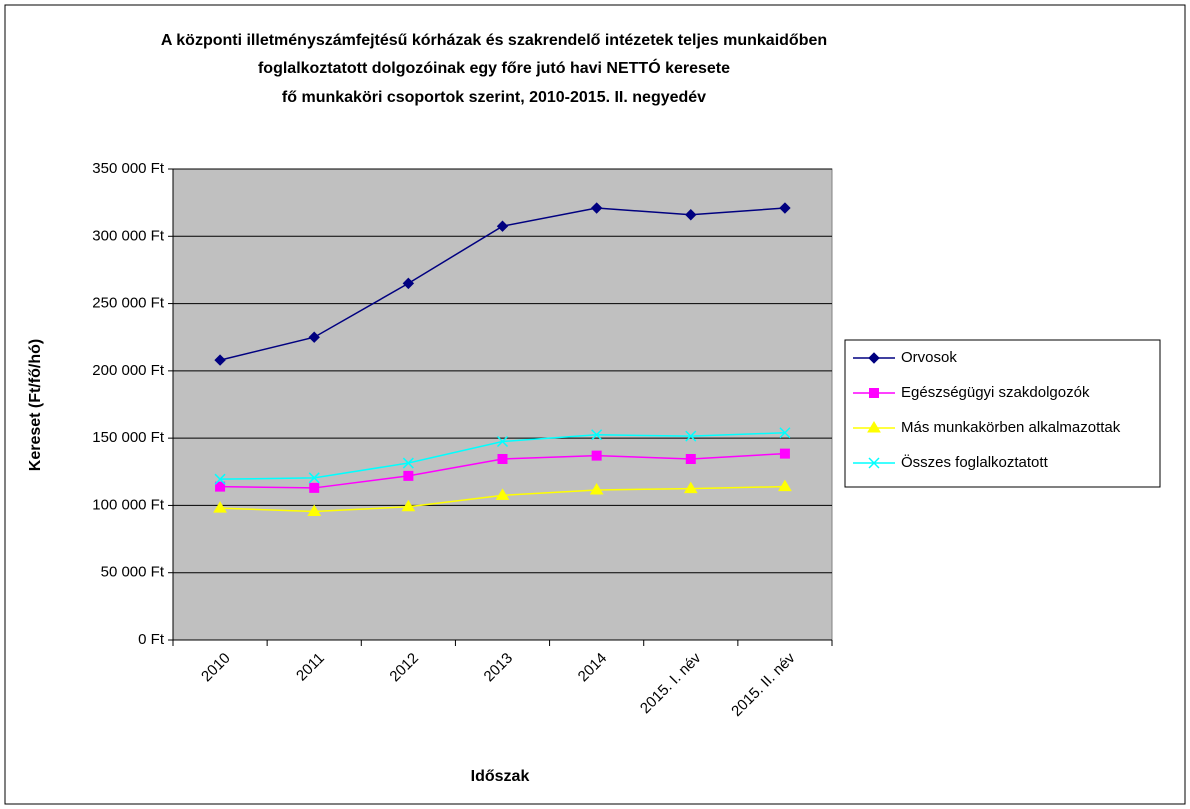  Describe the element at coordinates (128, 168) in the screenshot. I see `y-tick-label: 350 000 Ft` at that location.